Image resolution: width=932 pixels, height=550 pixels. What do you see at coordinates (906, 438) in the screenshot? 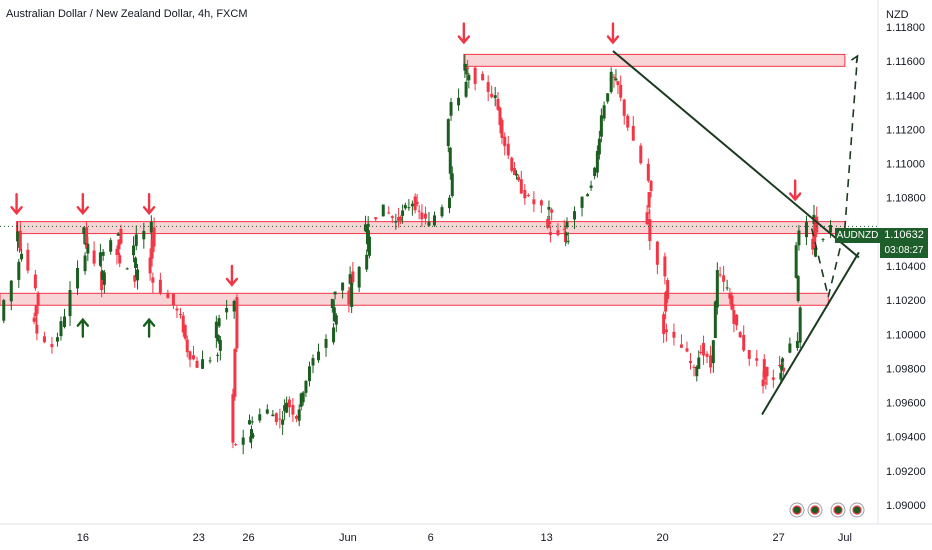
I see `price-tick-label: 1.09400` at bounding box center [906, 438].